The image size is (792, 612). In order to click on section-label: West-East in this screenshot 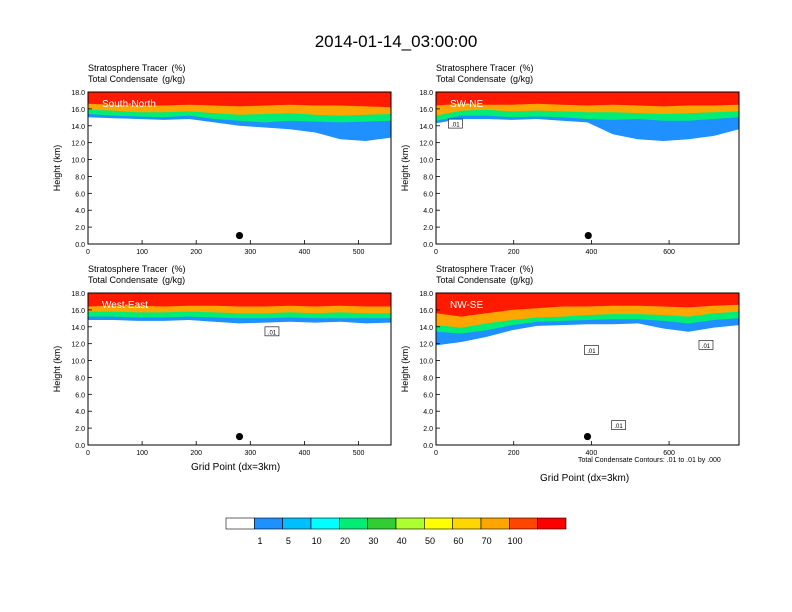, I will do `click(125, 305)`.